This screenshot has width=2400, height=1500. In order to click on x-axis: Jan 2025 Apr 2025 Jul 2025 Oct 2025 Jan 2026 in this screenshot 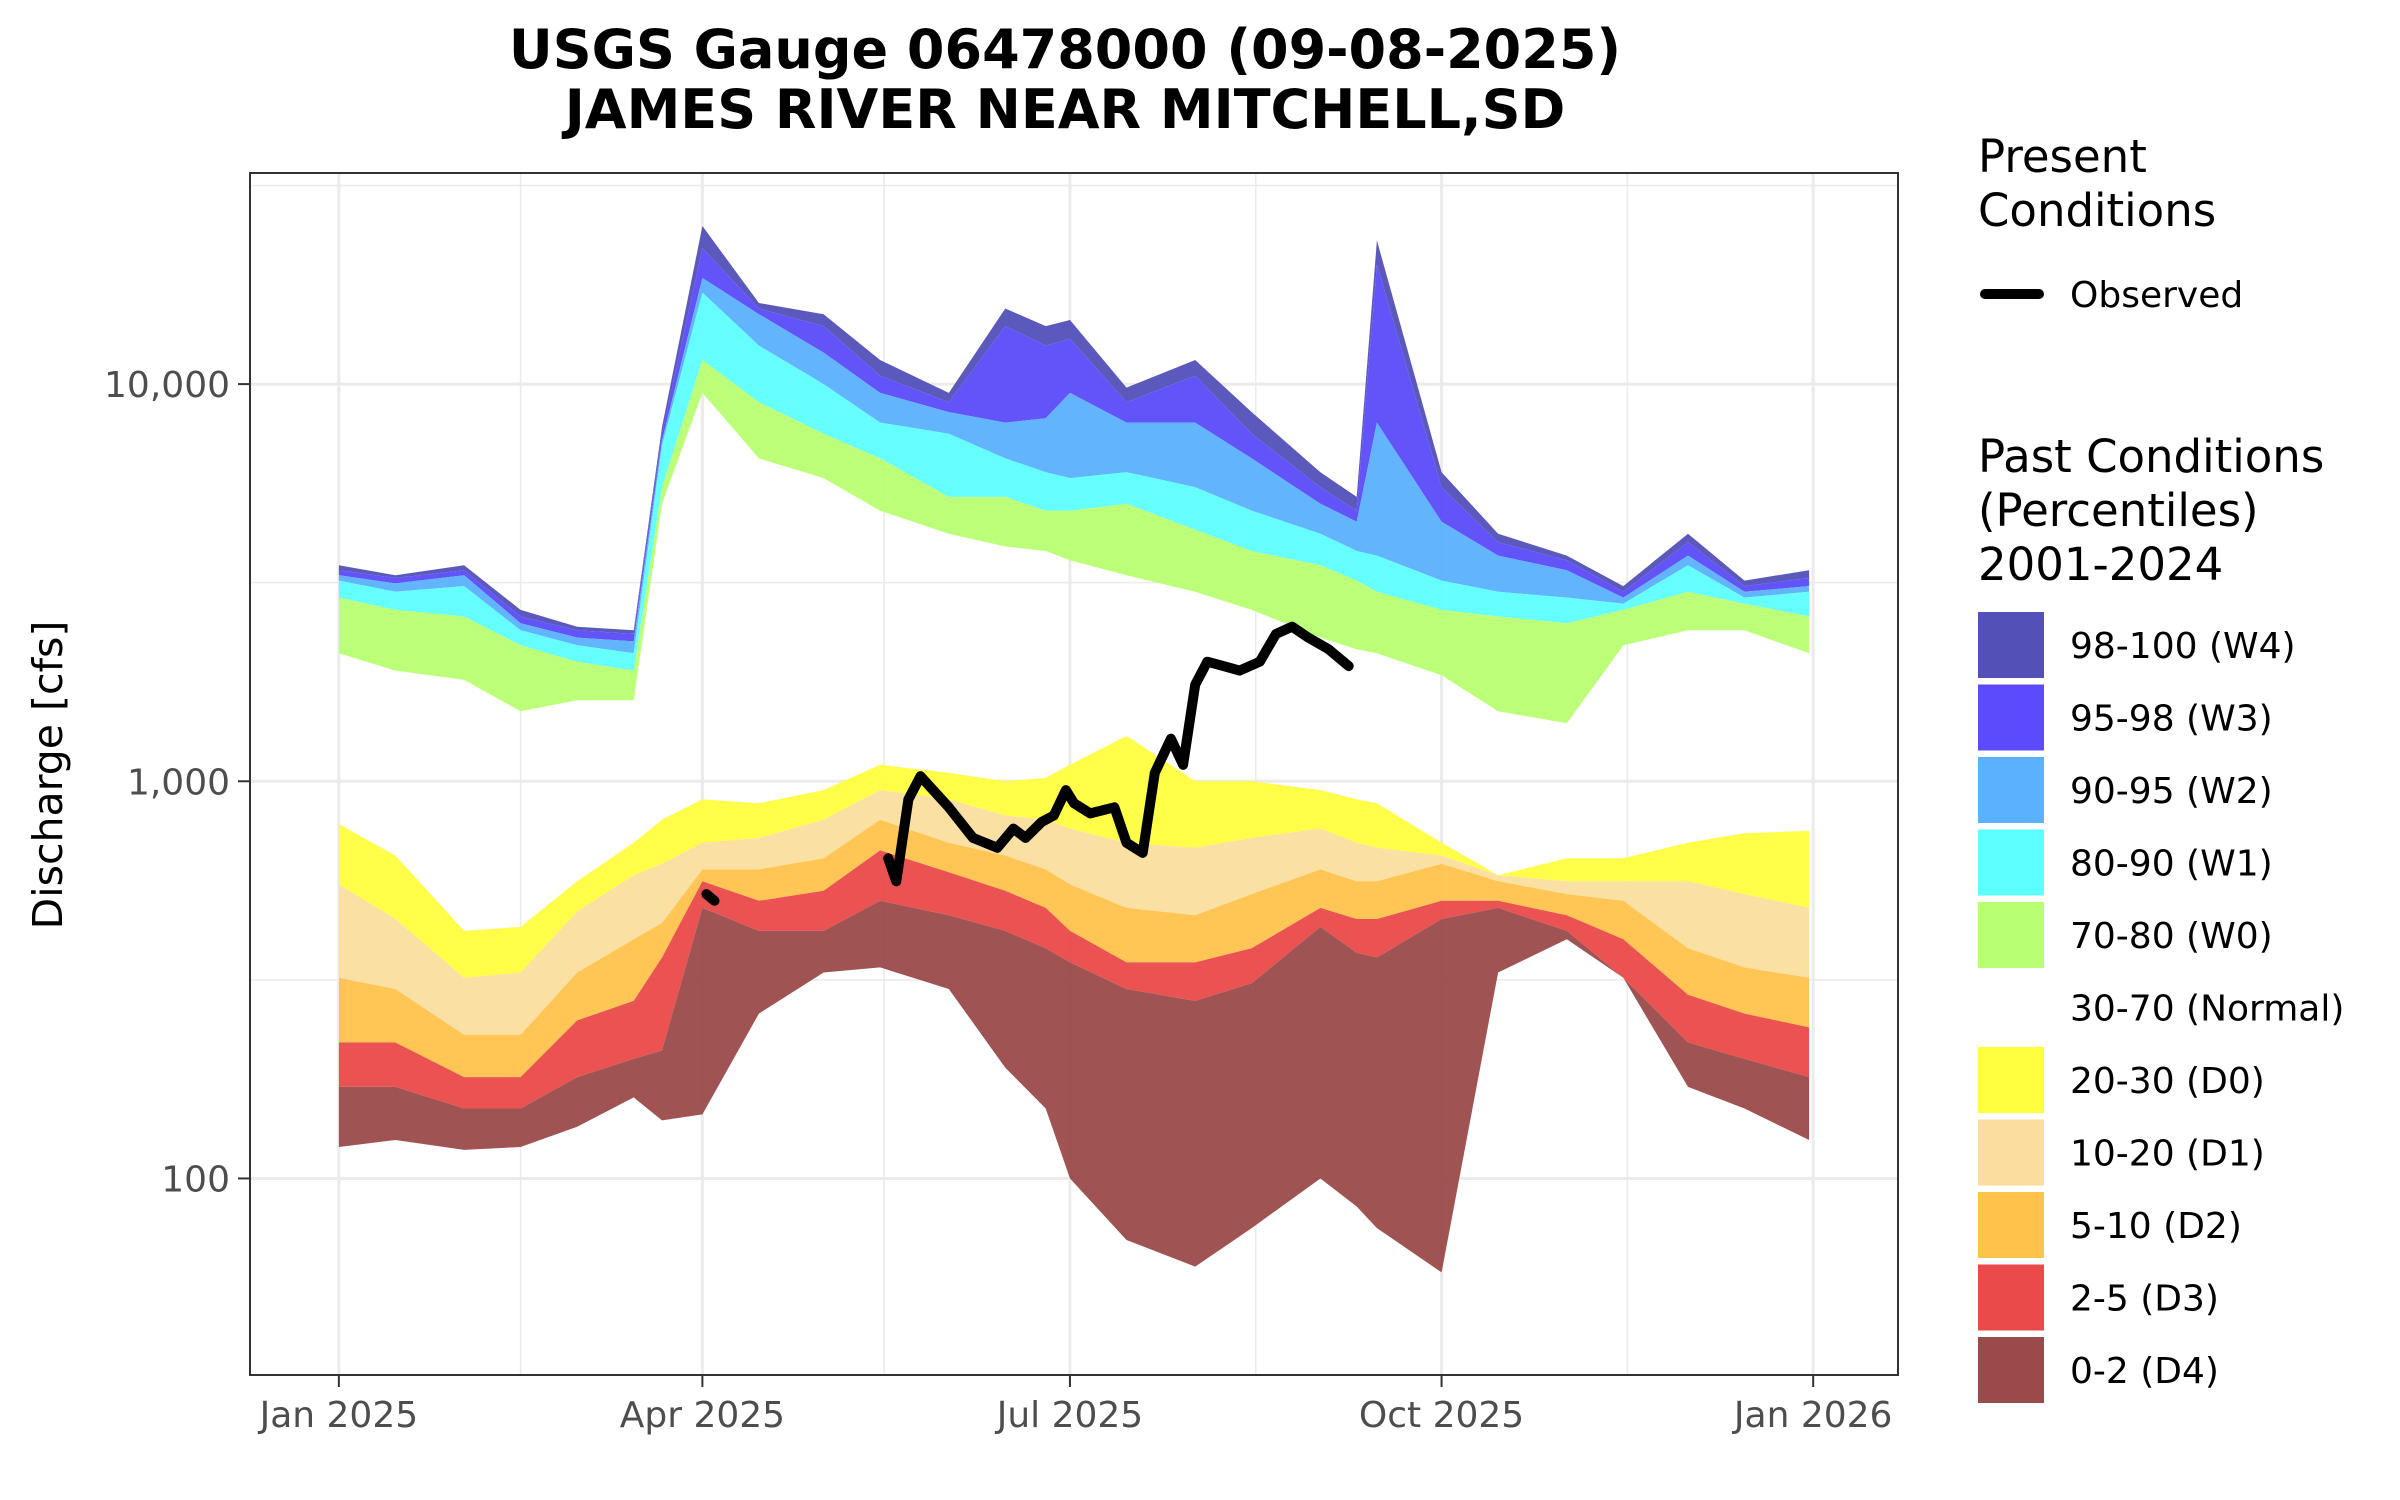, I will do `click(1075, 1405)`.